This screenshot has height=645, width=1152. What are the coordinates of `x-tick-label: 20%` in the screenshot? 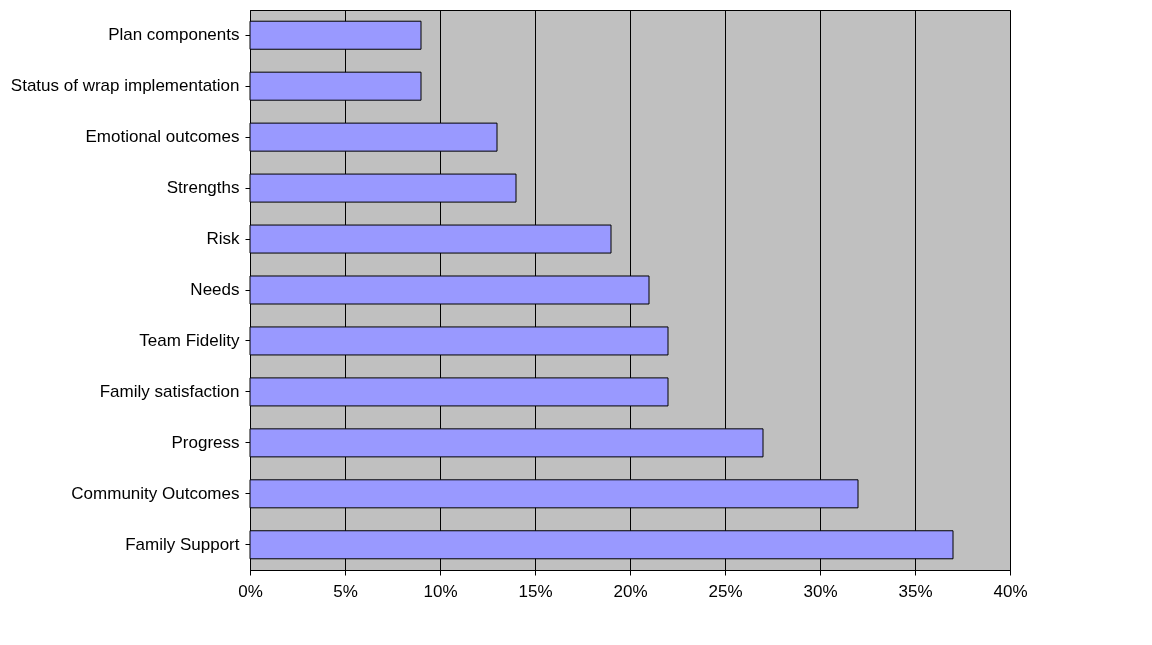 It's located at (630, 591).